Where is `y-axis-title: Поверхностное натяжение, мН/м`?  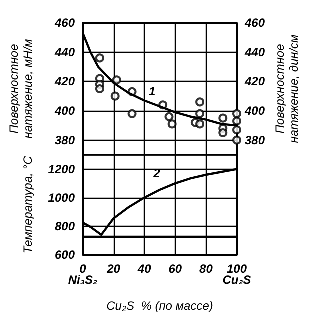
y-axis-title: Поверхностное натяжение, мН/м is located at coordinates (21, 89).